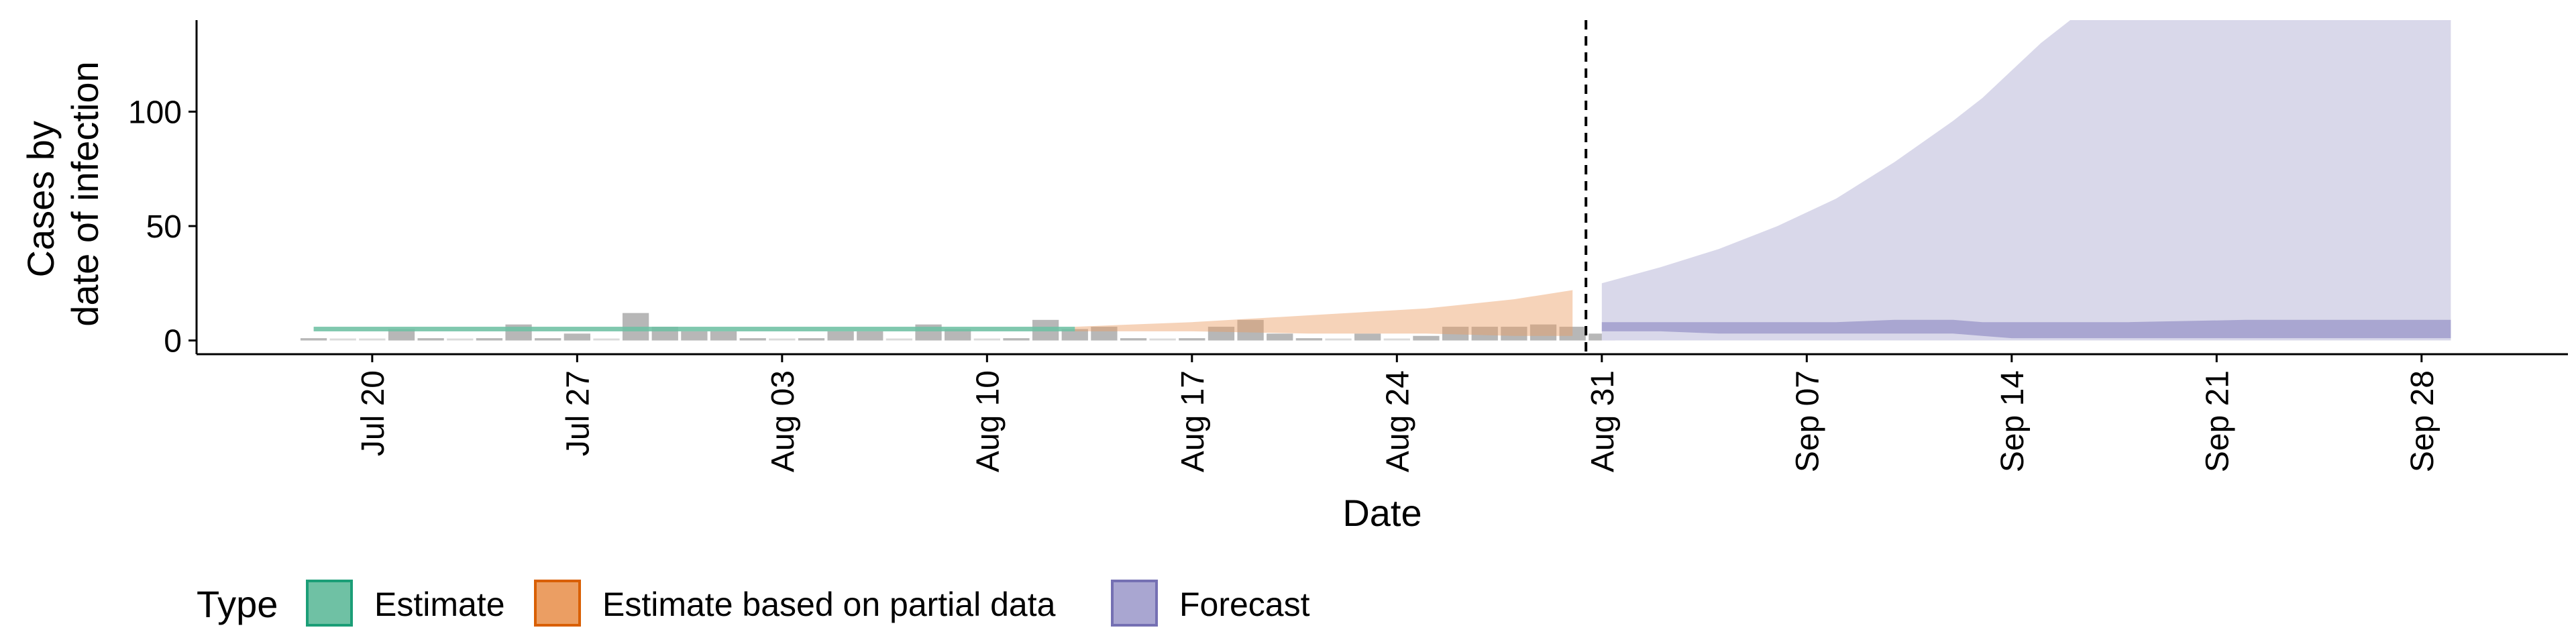 This screenshot has width=2576, height=644. What do you see at coordinates (439, 604) in the screenshot?
I see `legend-label-estimate: Estimate` at bounding box center [439, 604].